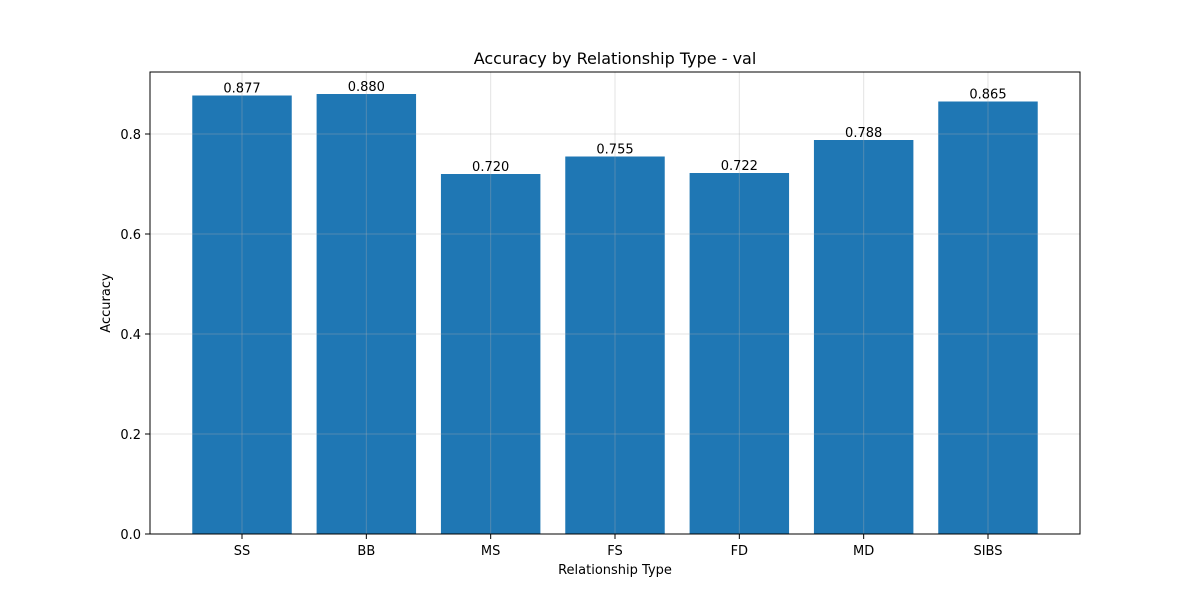 This screenshot has width=1200, height=600. Describe the element at coordinates (863, 551) in the screenshot. I see `x-tick-label: MD` at that location.